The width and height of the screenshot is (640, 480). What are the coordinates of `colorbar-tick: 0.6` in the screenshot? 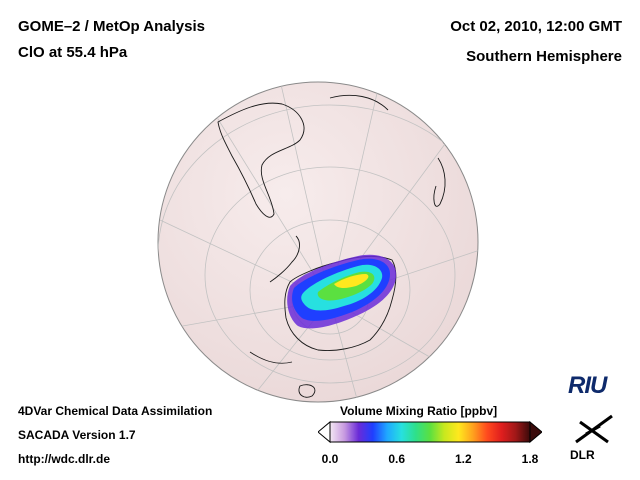 It's located at (396, 459).